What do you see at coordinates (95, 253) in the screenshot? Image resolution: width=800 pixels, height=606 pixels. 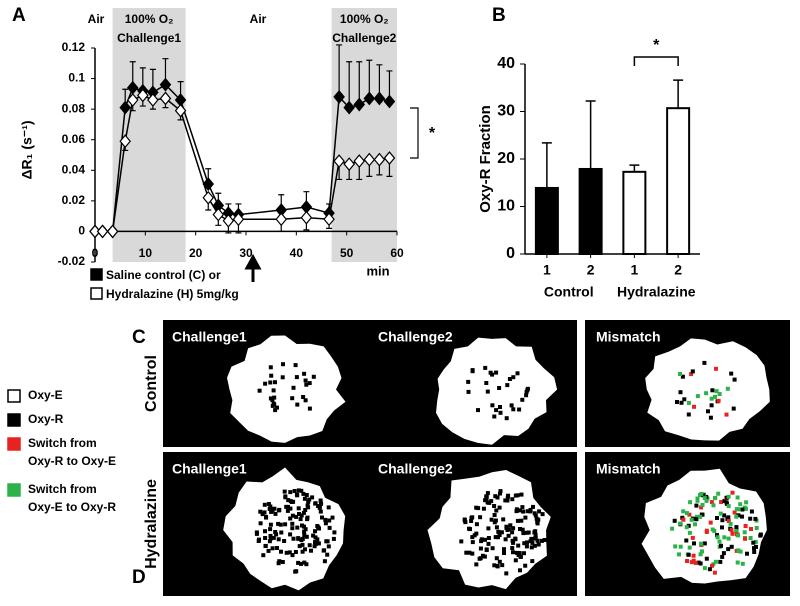 I see `x-tick-label: 0` at bounding box center [95, 253].